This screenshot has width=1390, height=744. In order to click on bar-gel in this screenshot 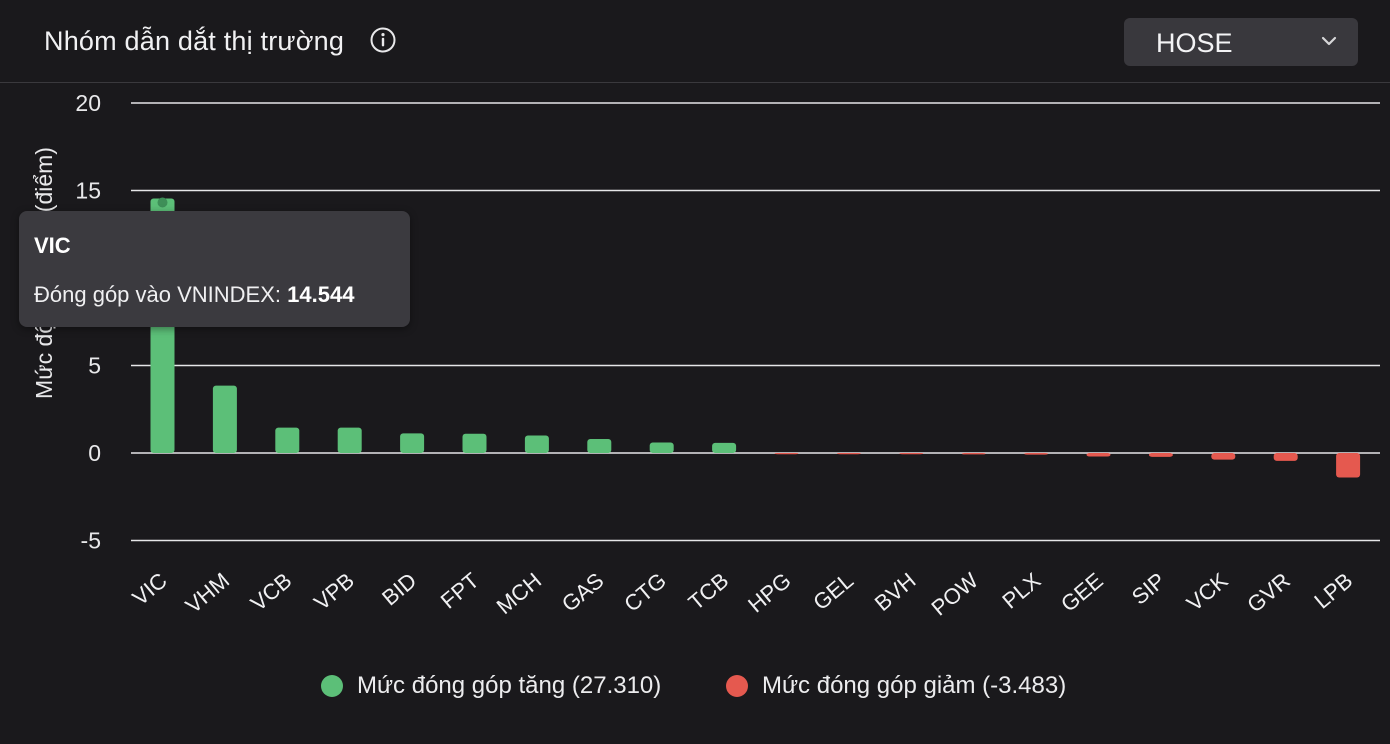, I will do `click(848, 454)`.